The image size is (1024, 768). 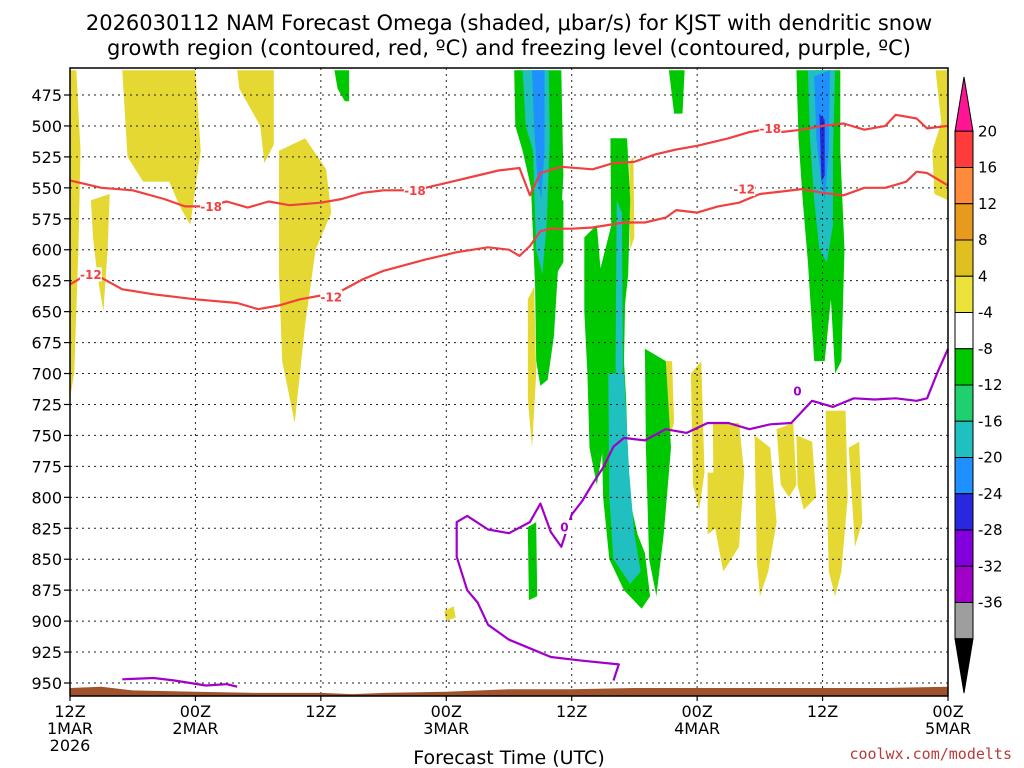 I want to click on terrain-fill, so click(x=509, y=691).